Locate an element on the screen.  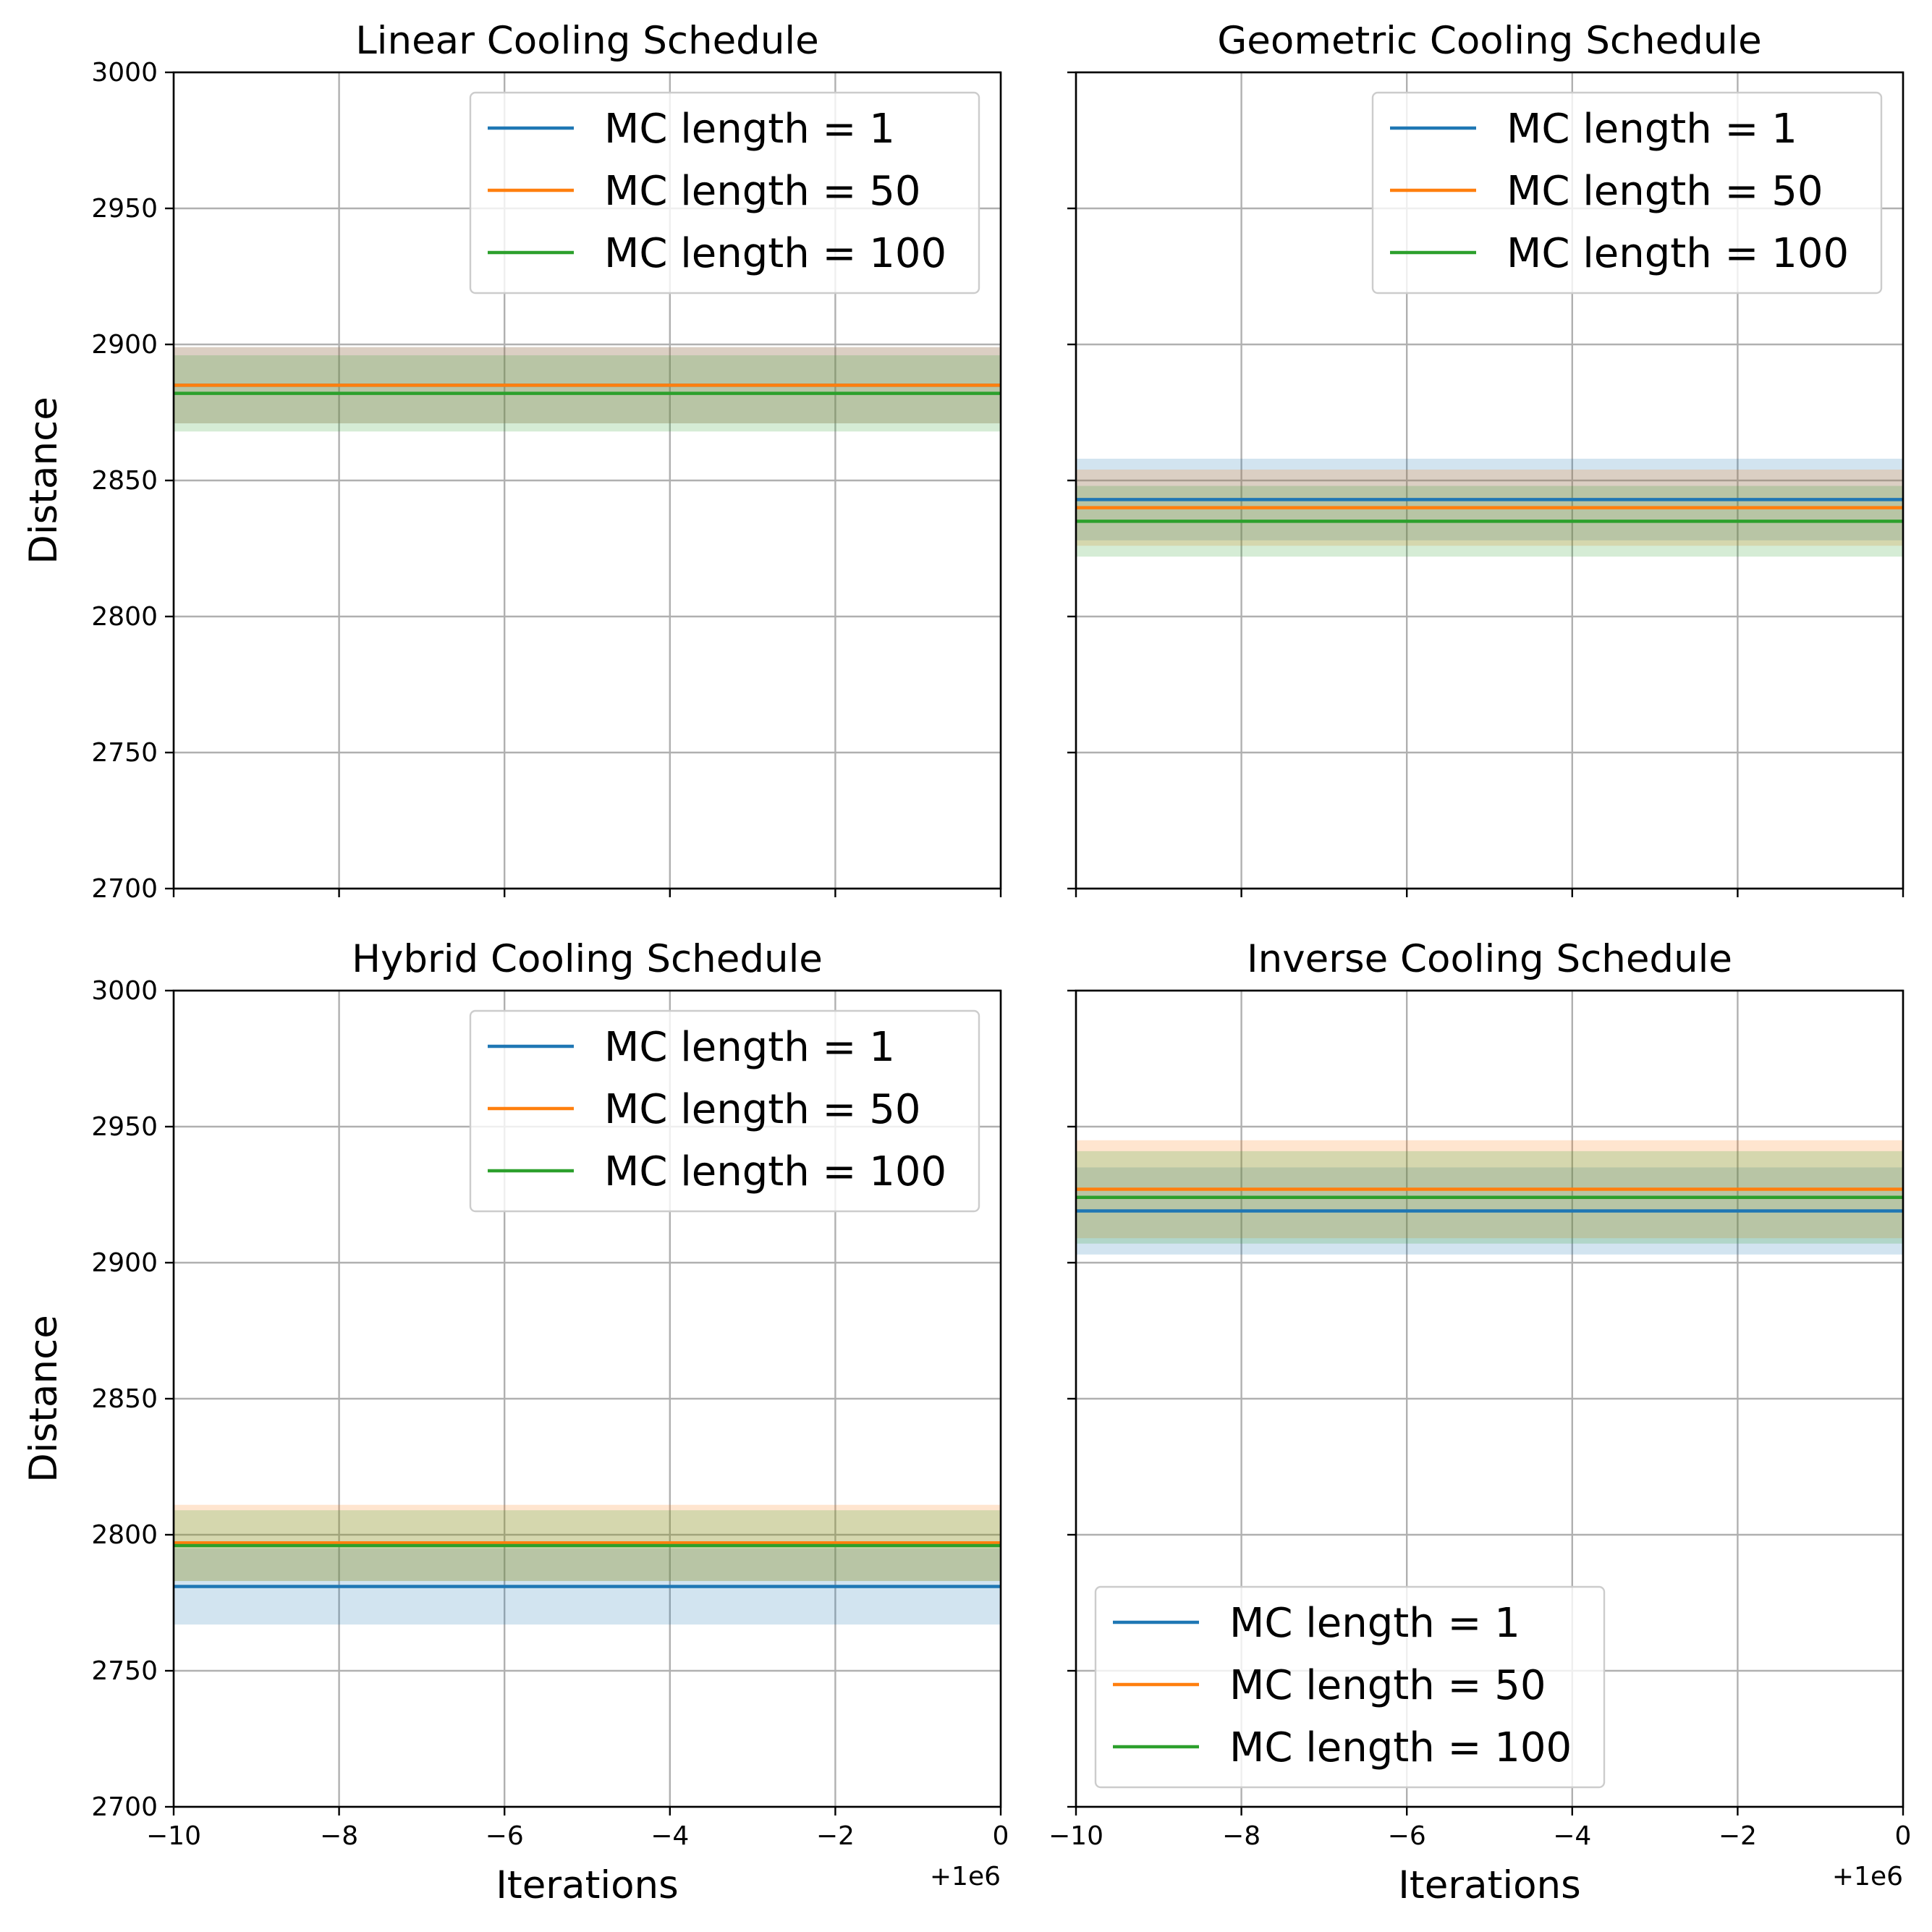
chart-title: Inverse Cooling Schedule is located at coordinates (1489, 959).